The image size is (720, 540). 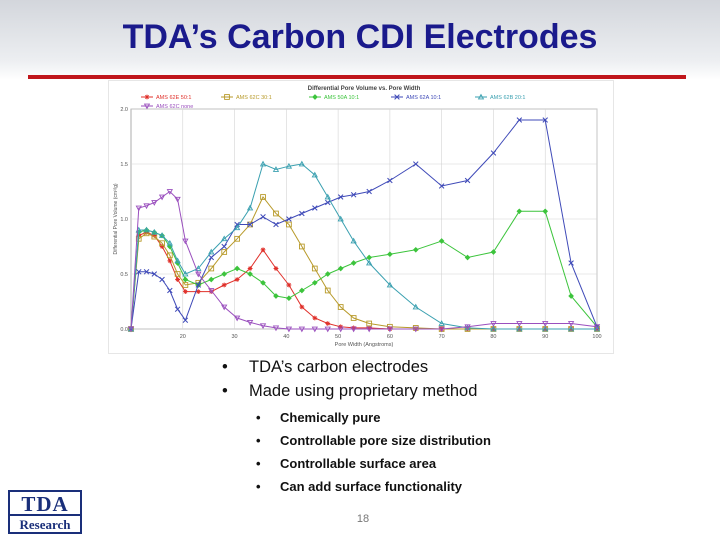 I want to click on legend-label: AMS 62C 30:1, so click(x=254, y=98).